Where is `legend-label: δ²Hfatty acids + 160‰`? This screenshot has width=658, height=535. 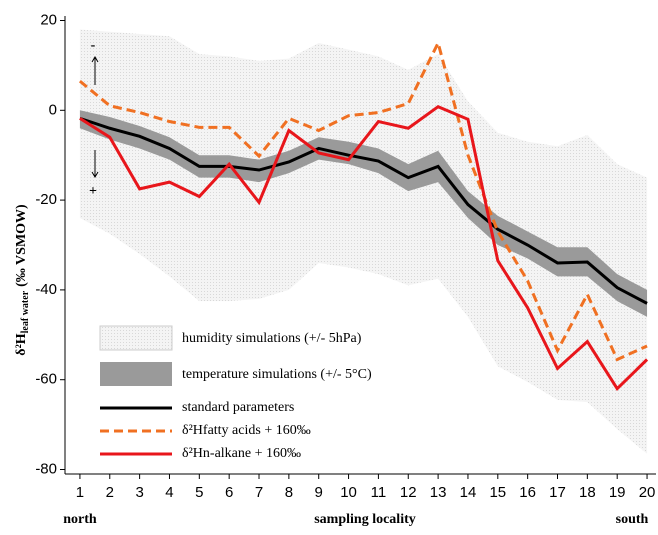
legend-label: δ²Hfatty acids + 160‰ is located at coordinates (246, 430).